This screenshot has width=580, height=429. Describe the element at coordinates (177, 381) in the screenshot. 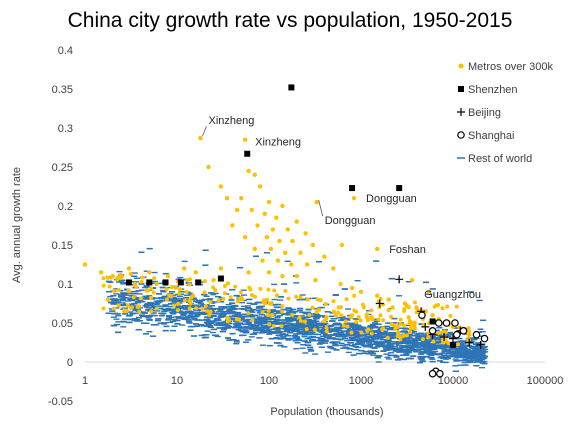

I see `x-tick-label: 10` at that location.